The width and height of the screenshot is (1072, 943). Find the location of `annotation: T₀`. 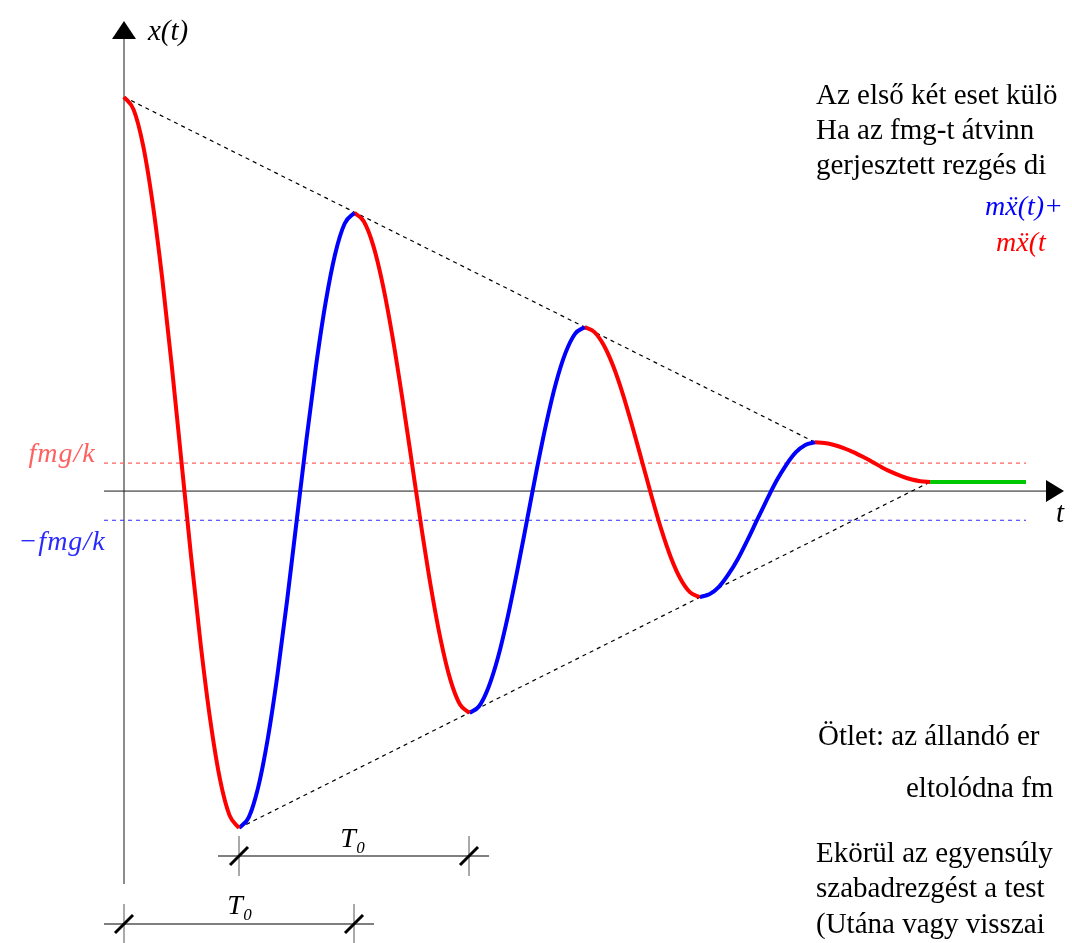

annotation: T₀ is located at coordinates (353, 838).